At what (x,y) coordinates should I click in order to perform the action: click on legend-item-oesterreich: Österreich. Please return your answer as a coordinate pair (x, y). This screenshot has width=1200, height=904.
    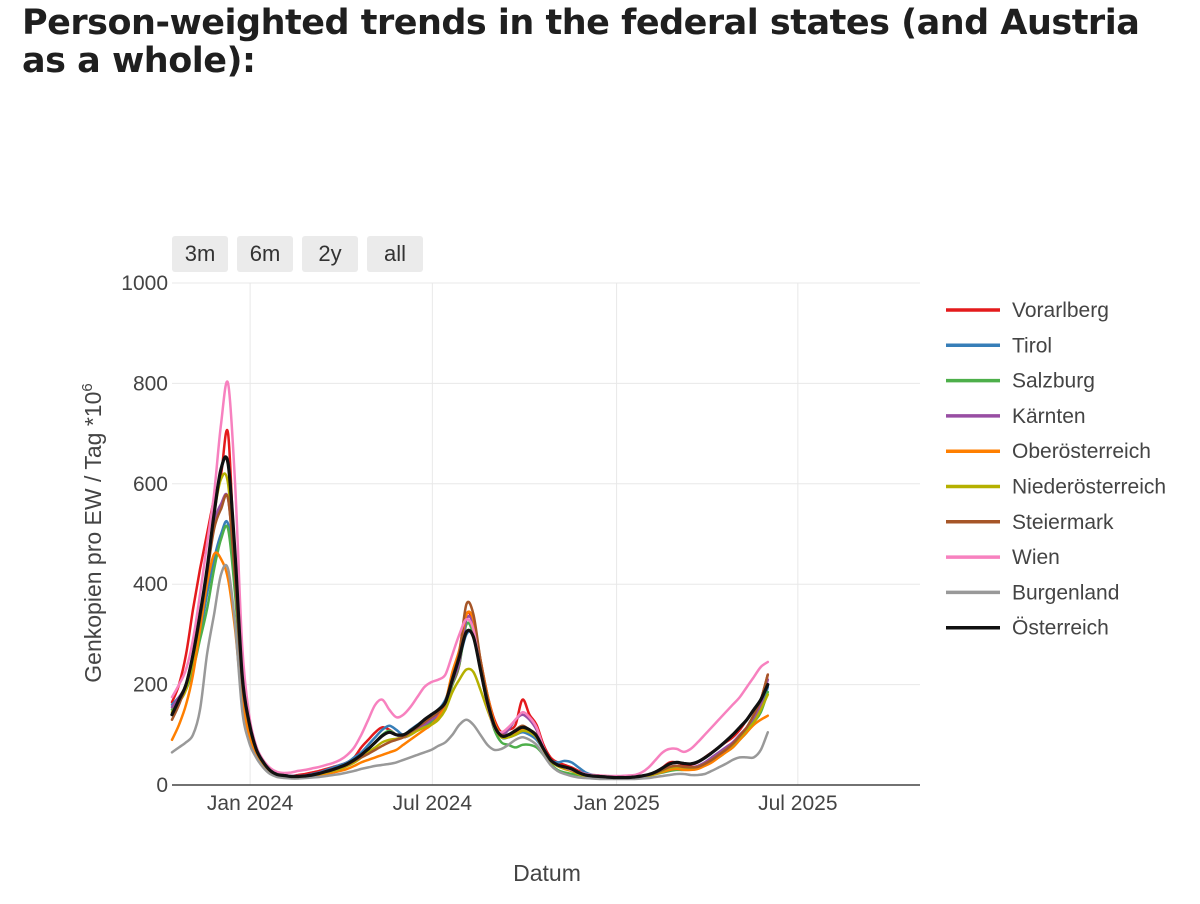
    Looking at the image, I should click on (1027, 628).